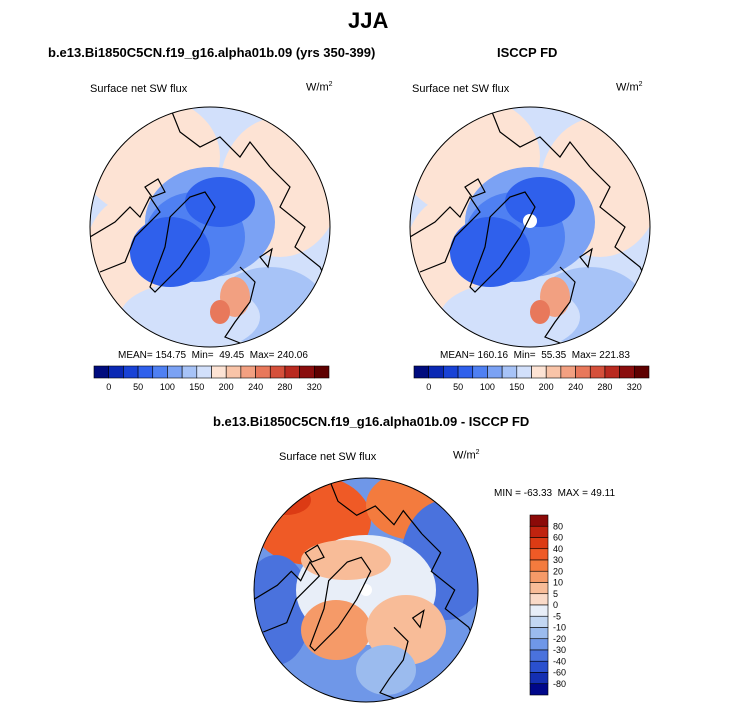 This screenshot has height=709, width=733. What do you see at coordinates (558, 560) in the screenshot?
I see `colorbar-tick-label: 30` at bounding box center [558, 560].